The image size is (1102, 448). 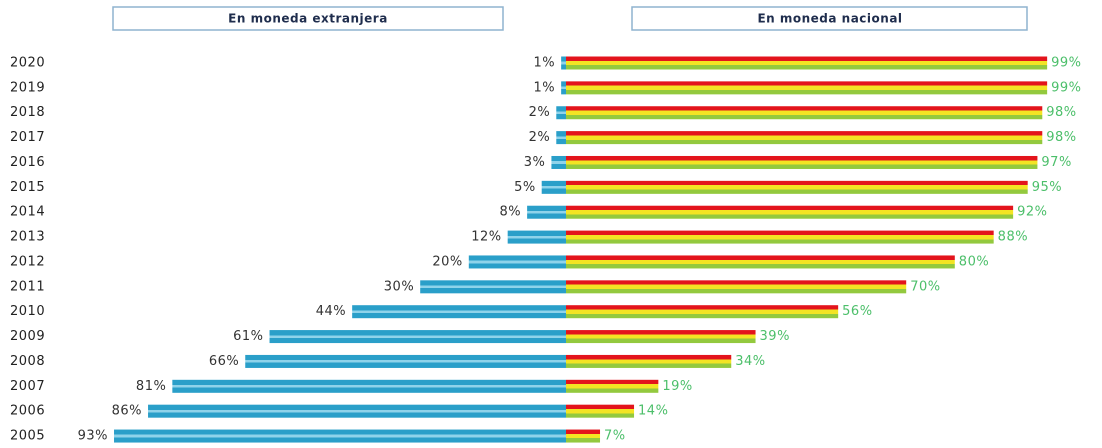 What do you see at coordinates (331, 311) in the screenshot?
I see `value-label: 44%` at bounding box center [331, 311].